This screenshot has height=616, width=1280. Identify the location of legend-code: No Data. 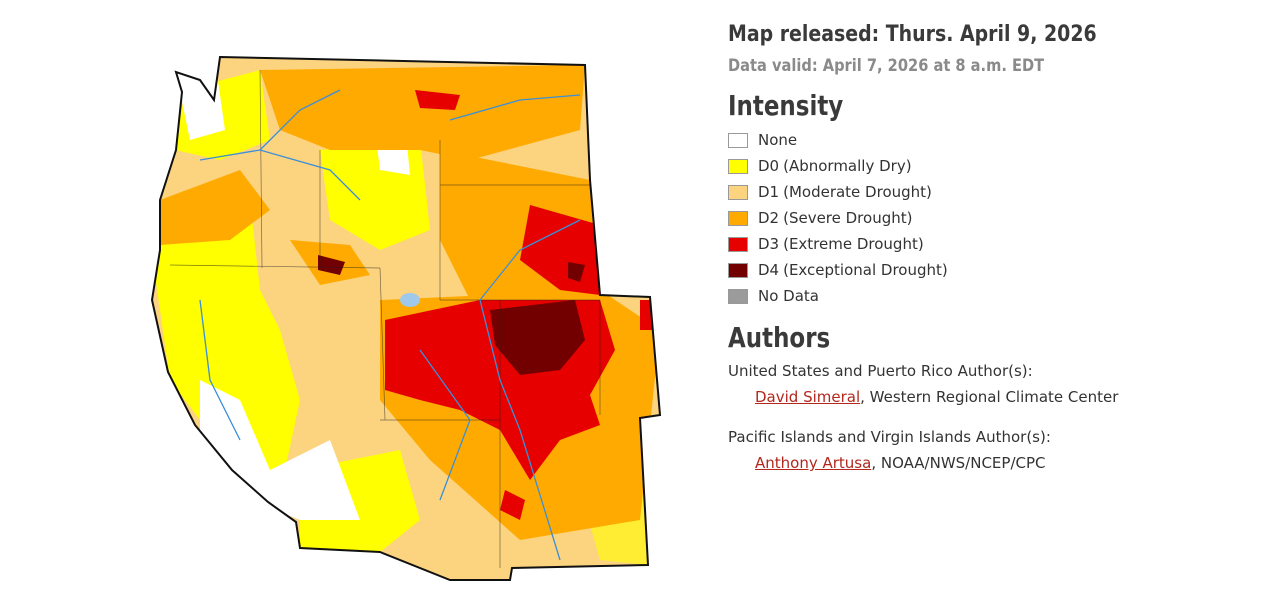
(788, 296).